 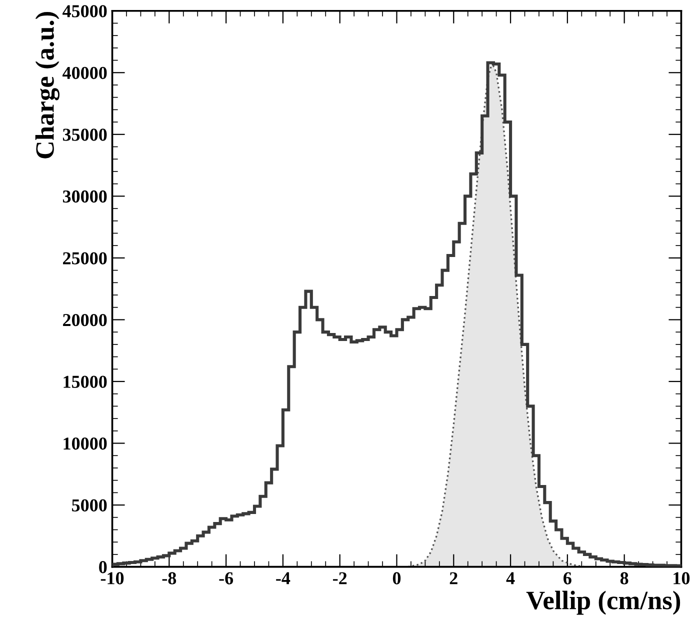 What do you see at coordinates (169, 578) in the screenshot?
I see `x-tick-label: -8` at bounding box center [169, 578].